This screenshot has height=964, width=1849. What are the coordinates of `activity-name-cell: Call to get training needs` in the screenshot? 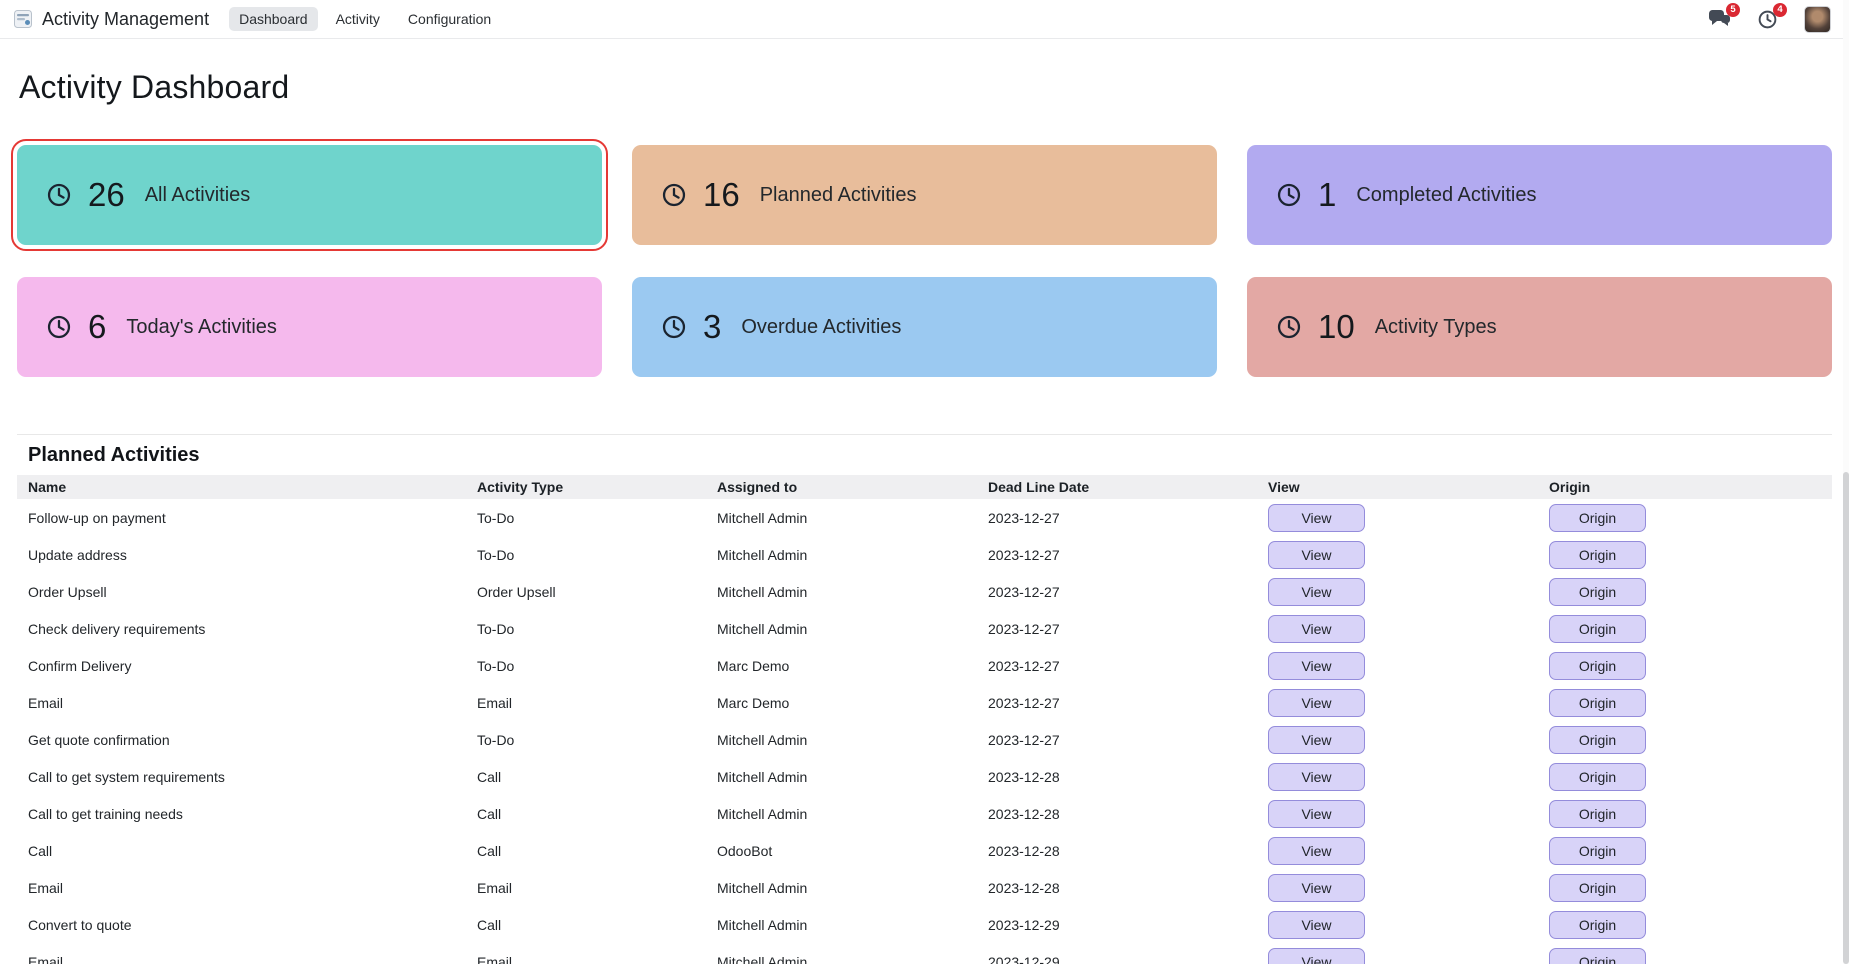 It's located at (105, 813).